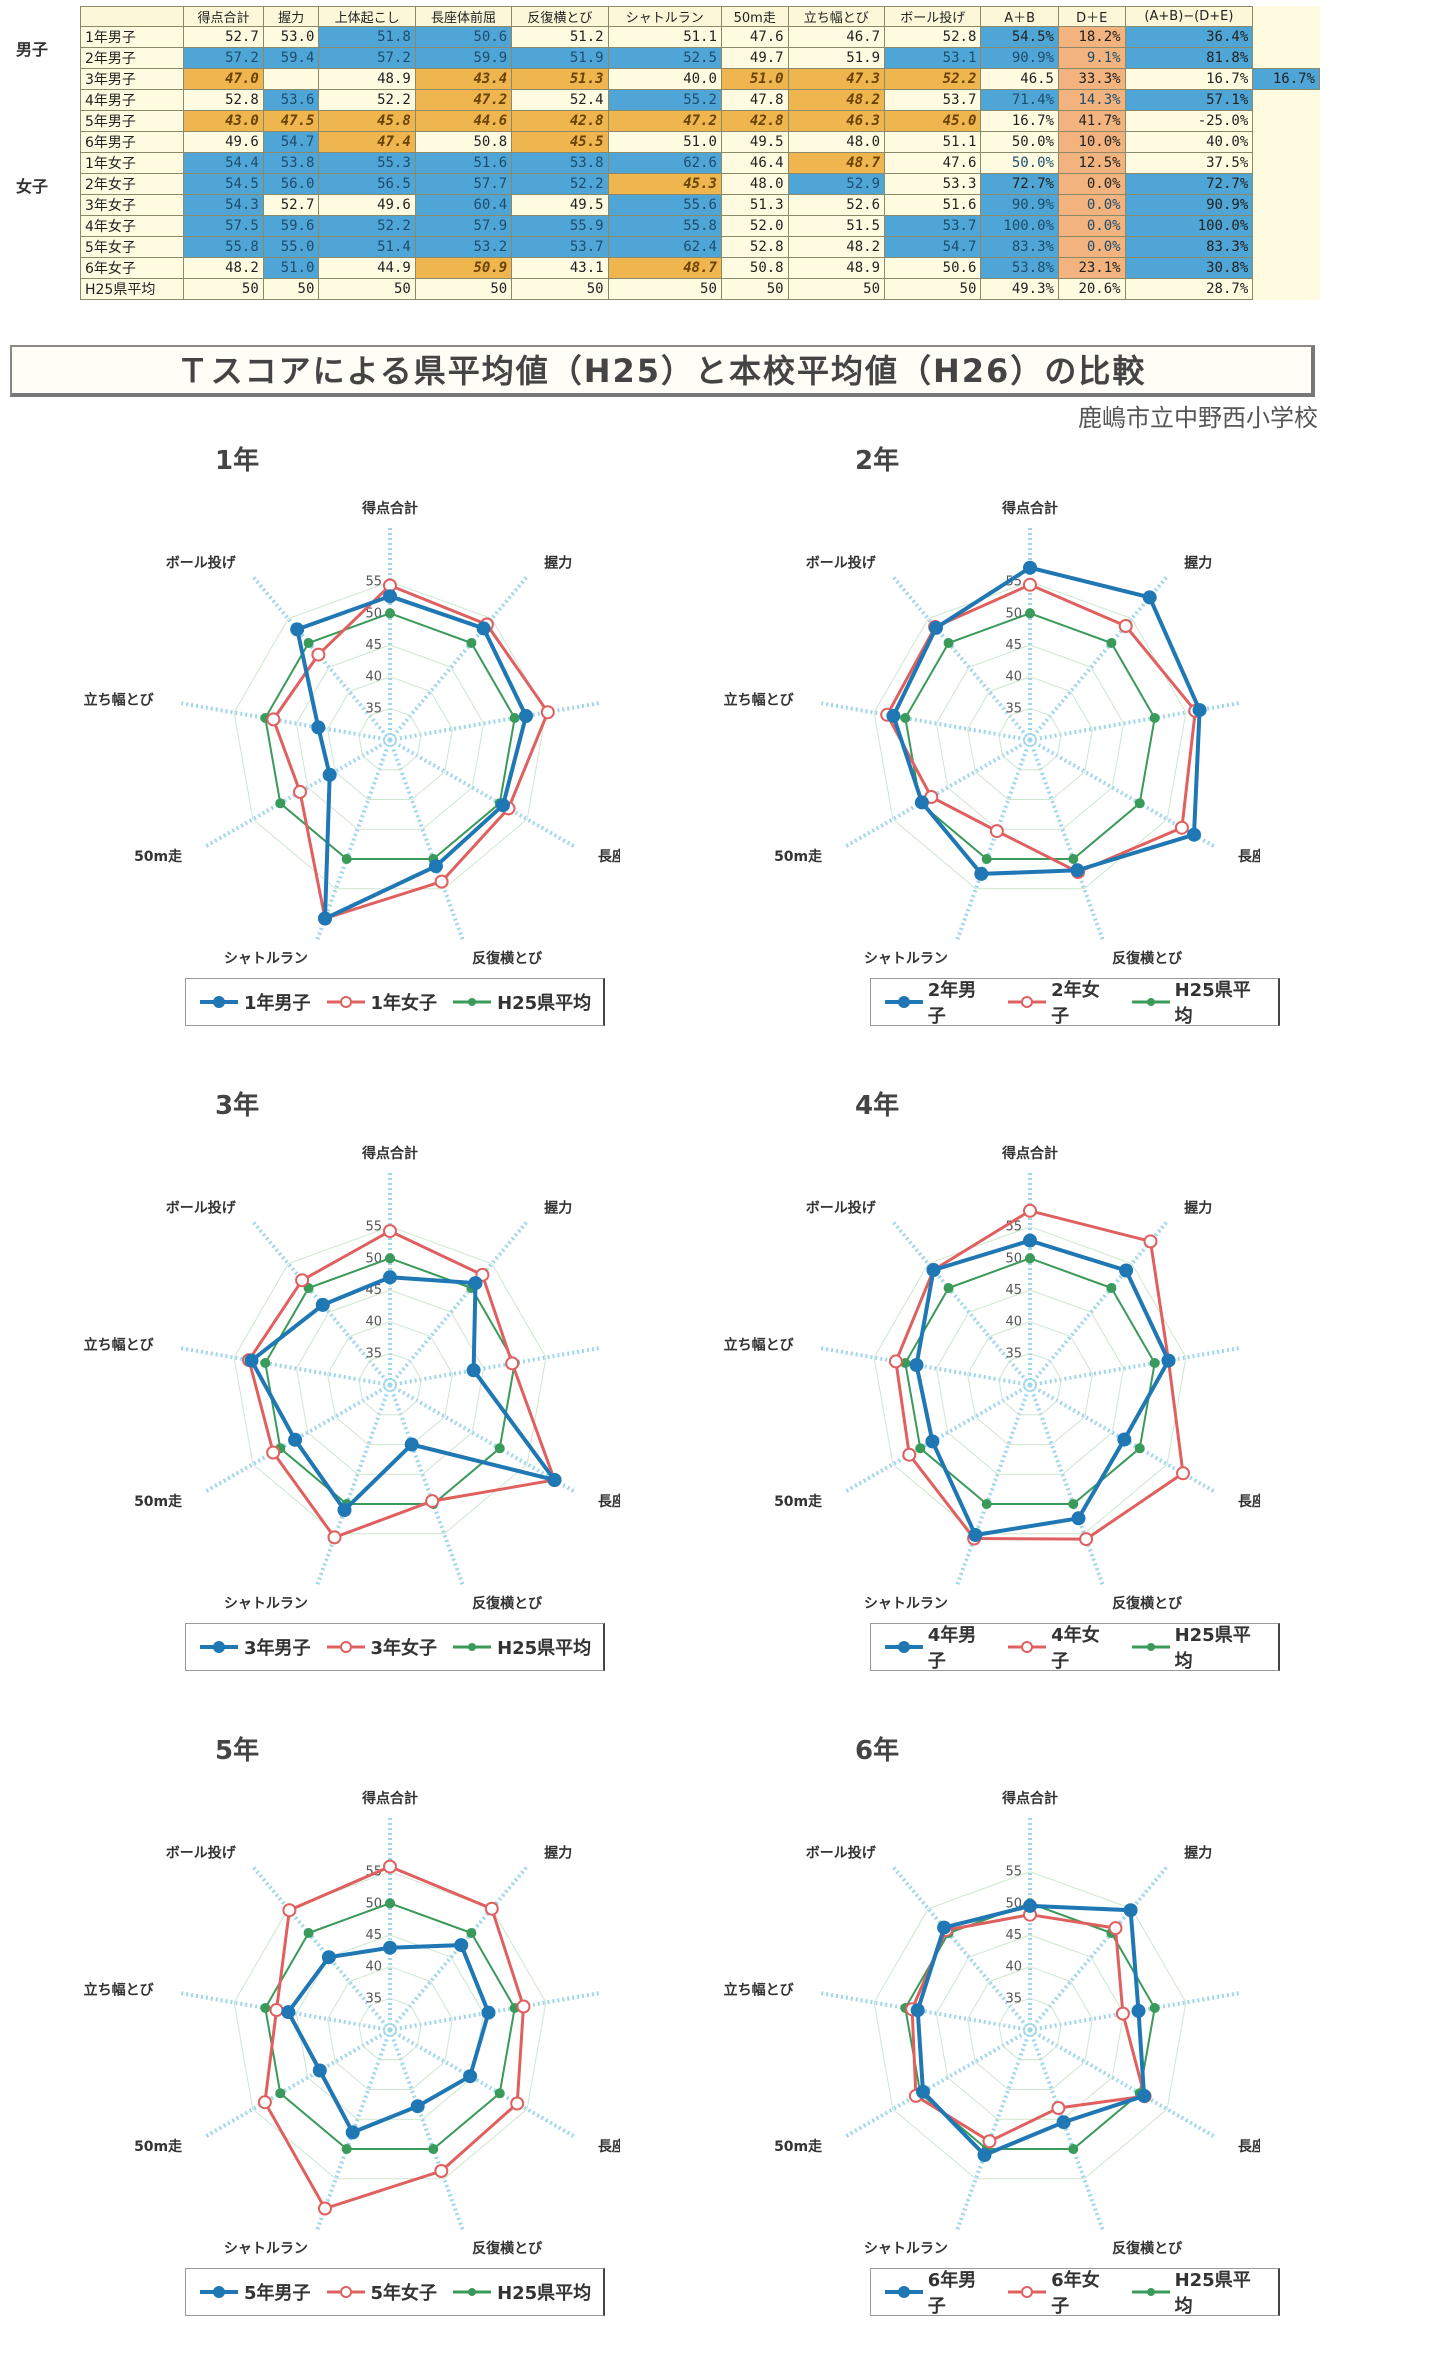  Describe the element at coordinates (558, 1852) in the screenshot. I see `radar-axis-label: 握力` at that location.